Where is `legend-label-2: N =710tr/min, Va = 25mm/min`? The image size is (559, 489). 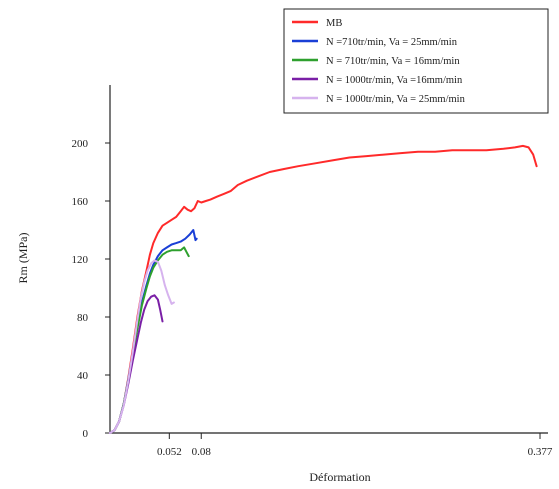
legend-label-2: N =710tr/min, Va = 25mm/min is located at coordinates (392, 42).